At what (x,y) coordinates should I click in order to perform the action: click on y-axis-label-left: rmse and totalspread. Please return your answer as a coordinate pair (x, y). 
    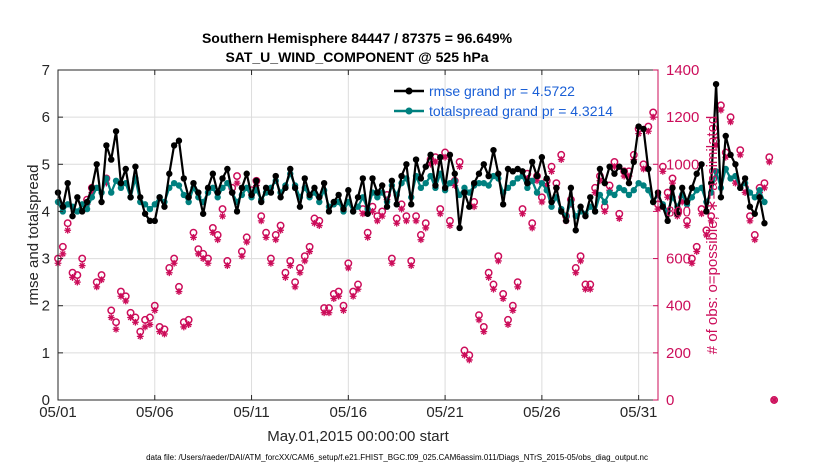
    Looking at the image, I should click on (33, 235).